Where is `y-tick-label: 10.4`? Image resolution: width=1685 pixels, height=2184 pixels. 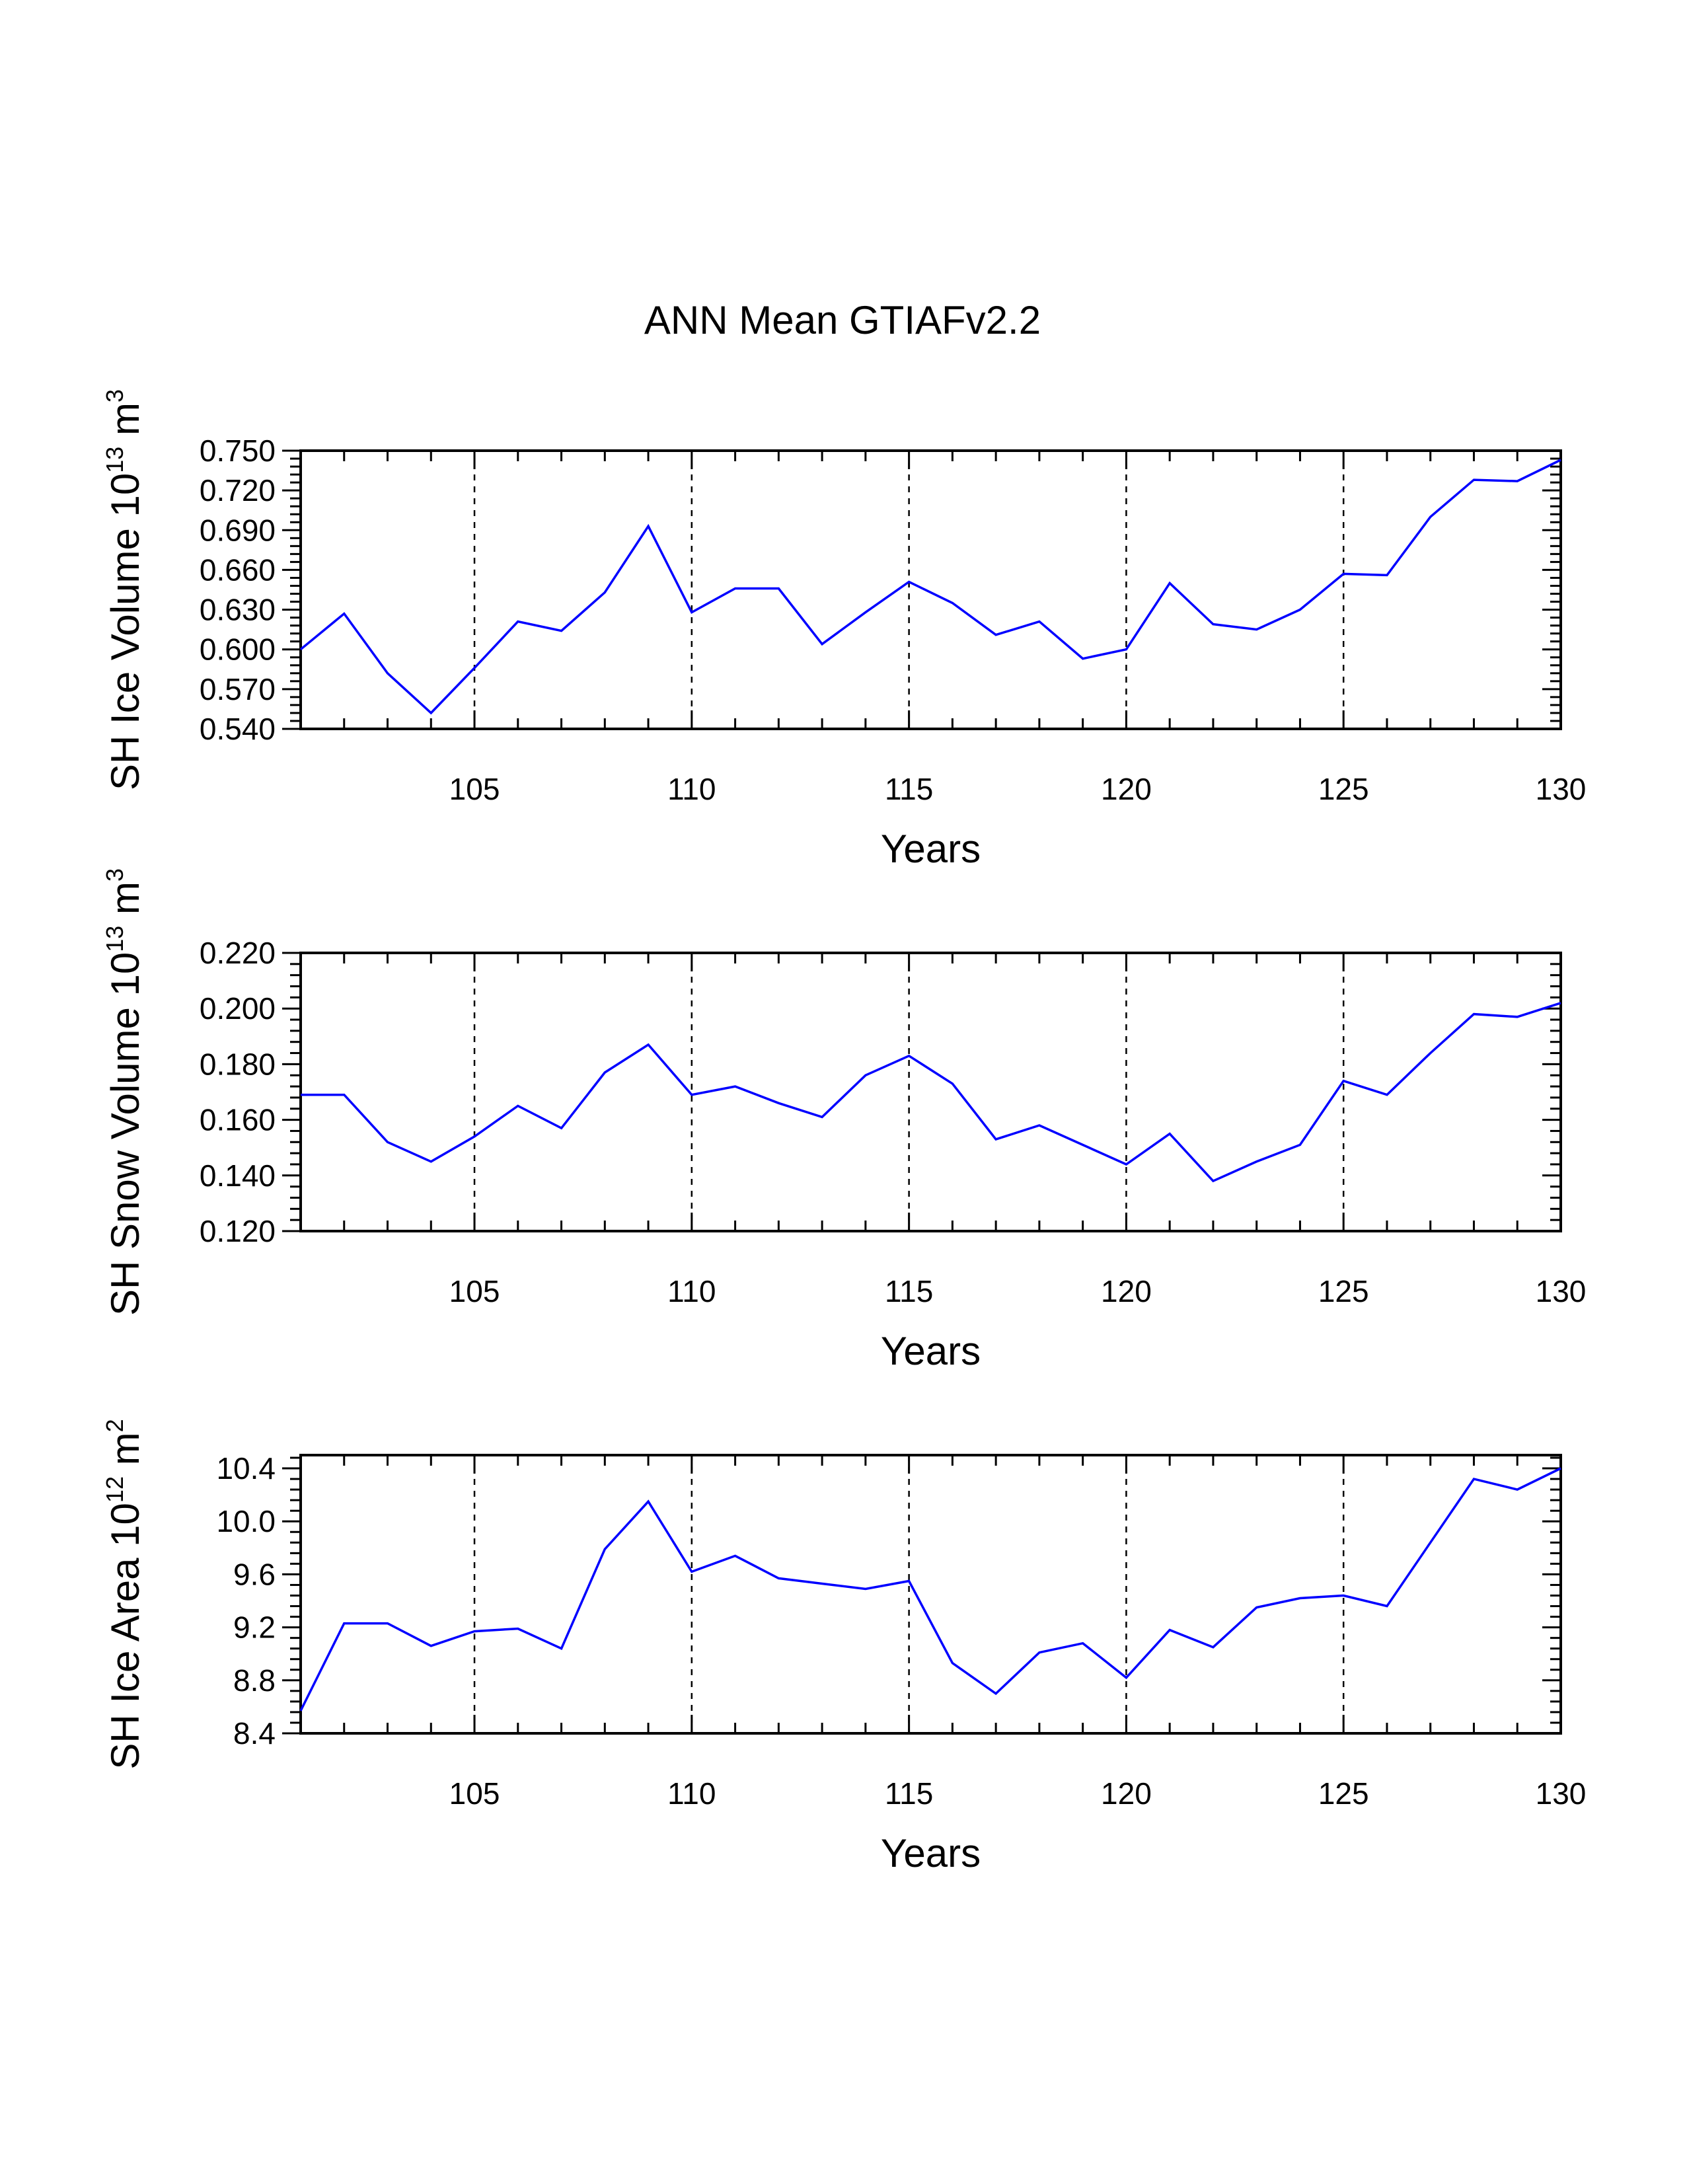
y-tick-label: 10.4 is located at coordinates (246, 1468).